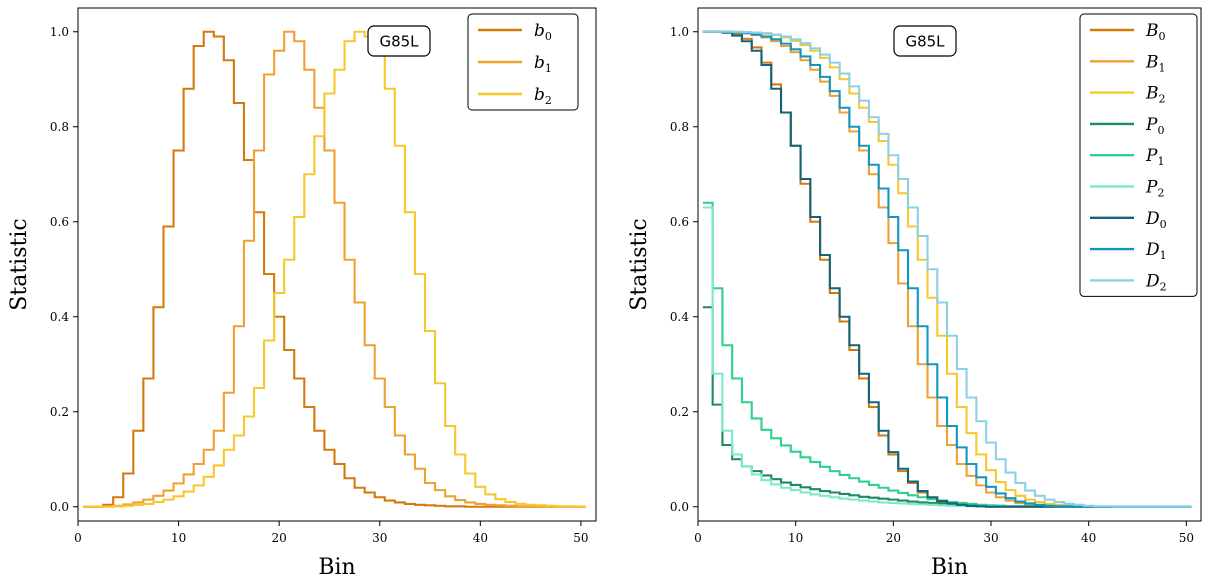  Describe the element at coordinates (1154, 157) in the screenshot. I see `legend-entry-p1: P1` at that location.